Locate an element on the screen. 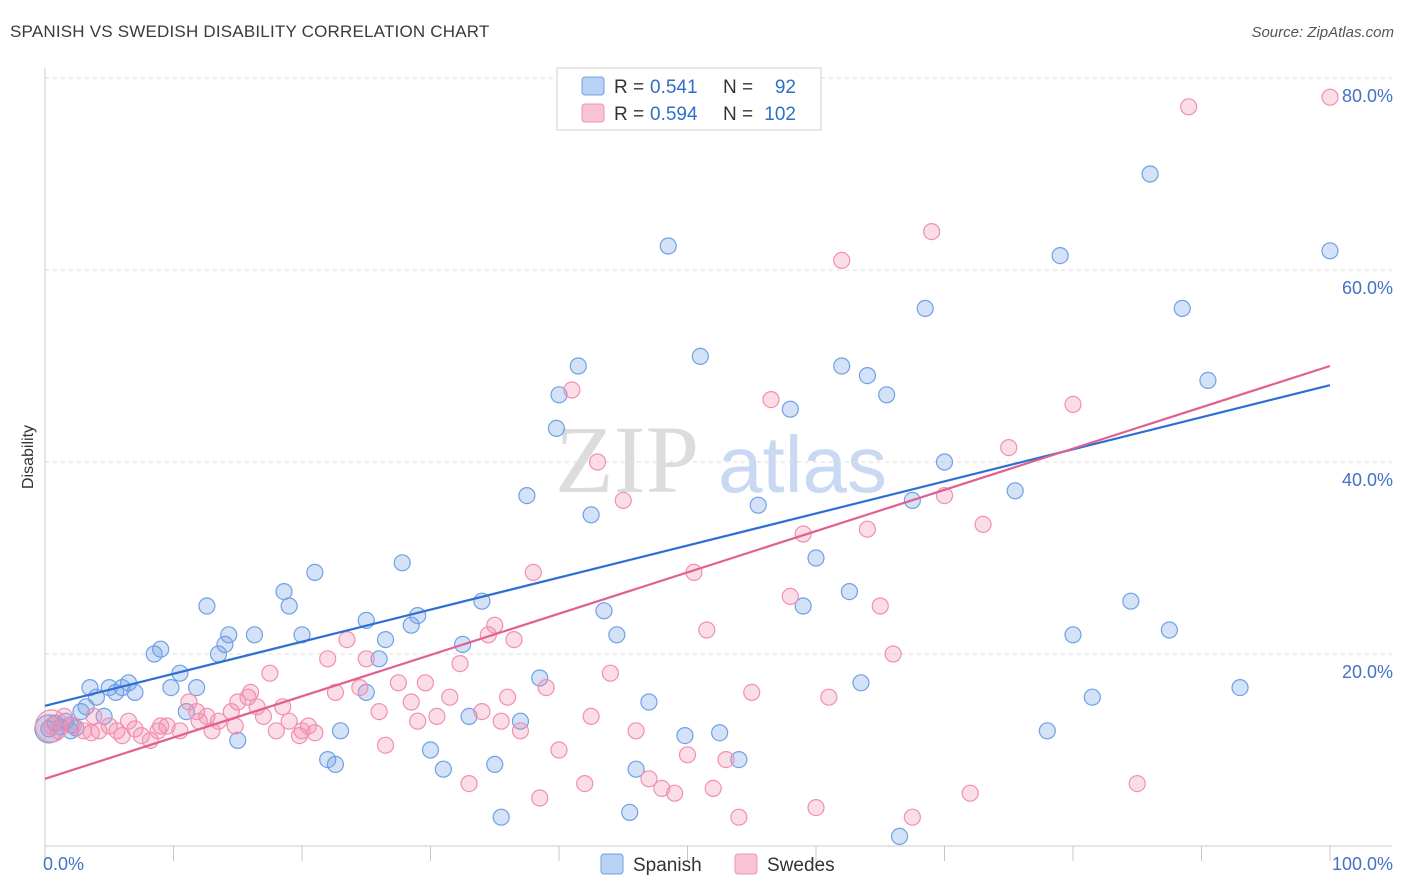 The height and width of the screenshot is (892, 1406). y-tick-label: 20.0% is located at coordinates (1367, 672).